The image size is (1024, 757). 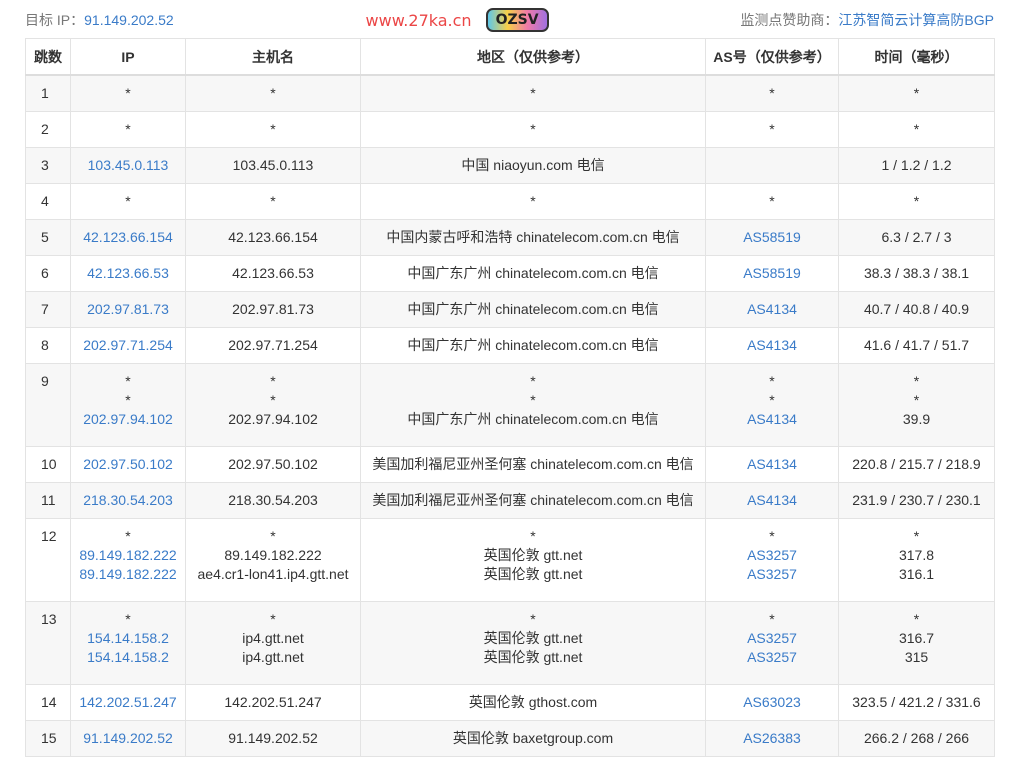 I want to click on region-cell: * 英国伦敦 gtt.net 英国伦敦 gtt.net, so click(x=533, y=643).